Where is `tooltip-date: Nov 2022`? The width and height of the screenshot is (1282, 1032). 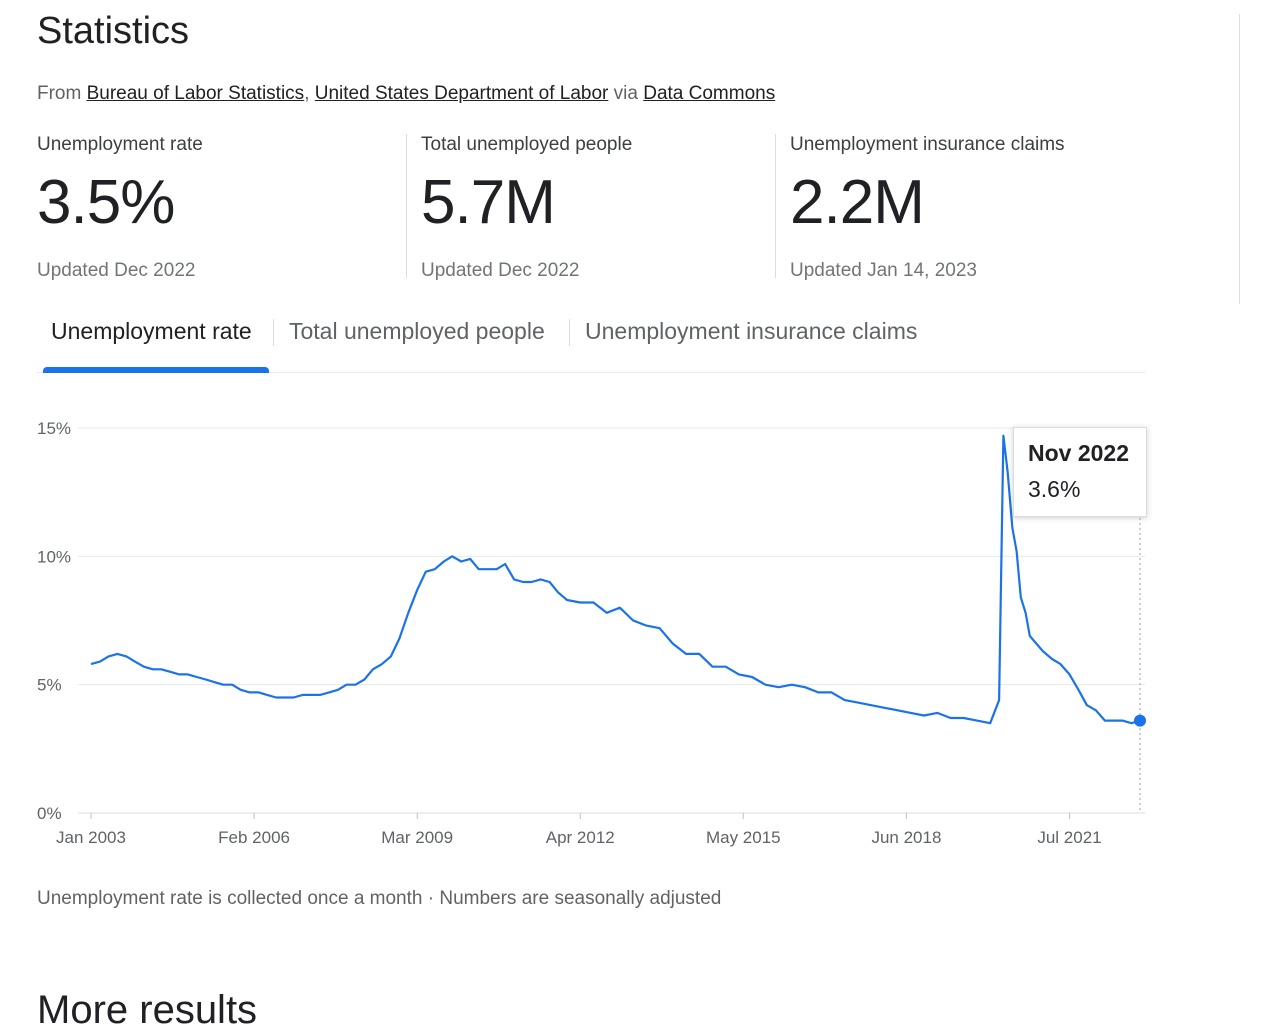
tooltip-date: Nov 2022 is located at coordinates (1079, 453).